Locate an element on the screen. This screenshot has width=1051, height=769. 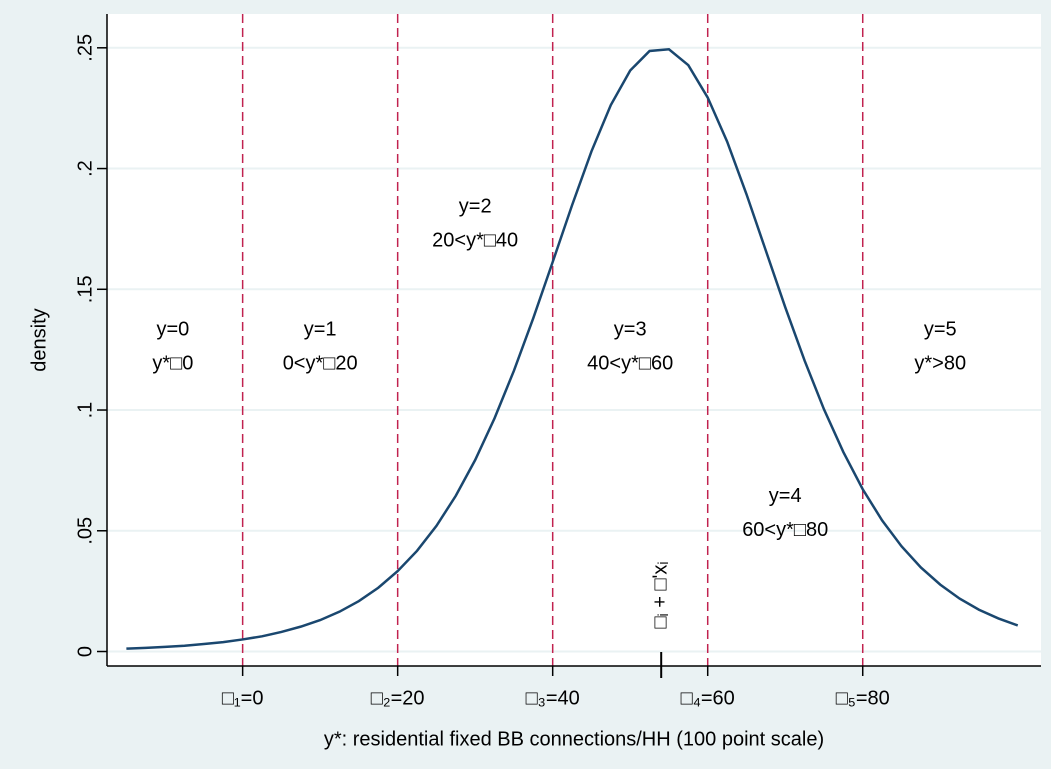
region-label: y=3 is located at coordinates (630, 330).